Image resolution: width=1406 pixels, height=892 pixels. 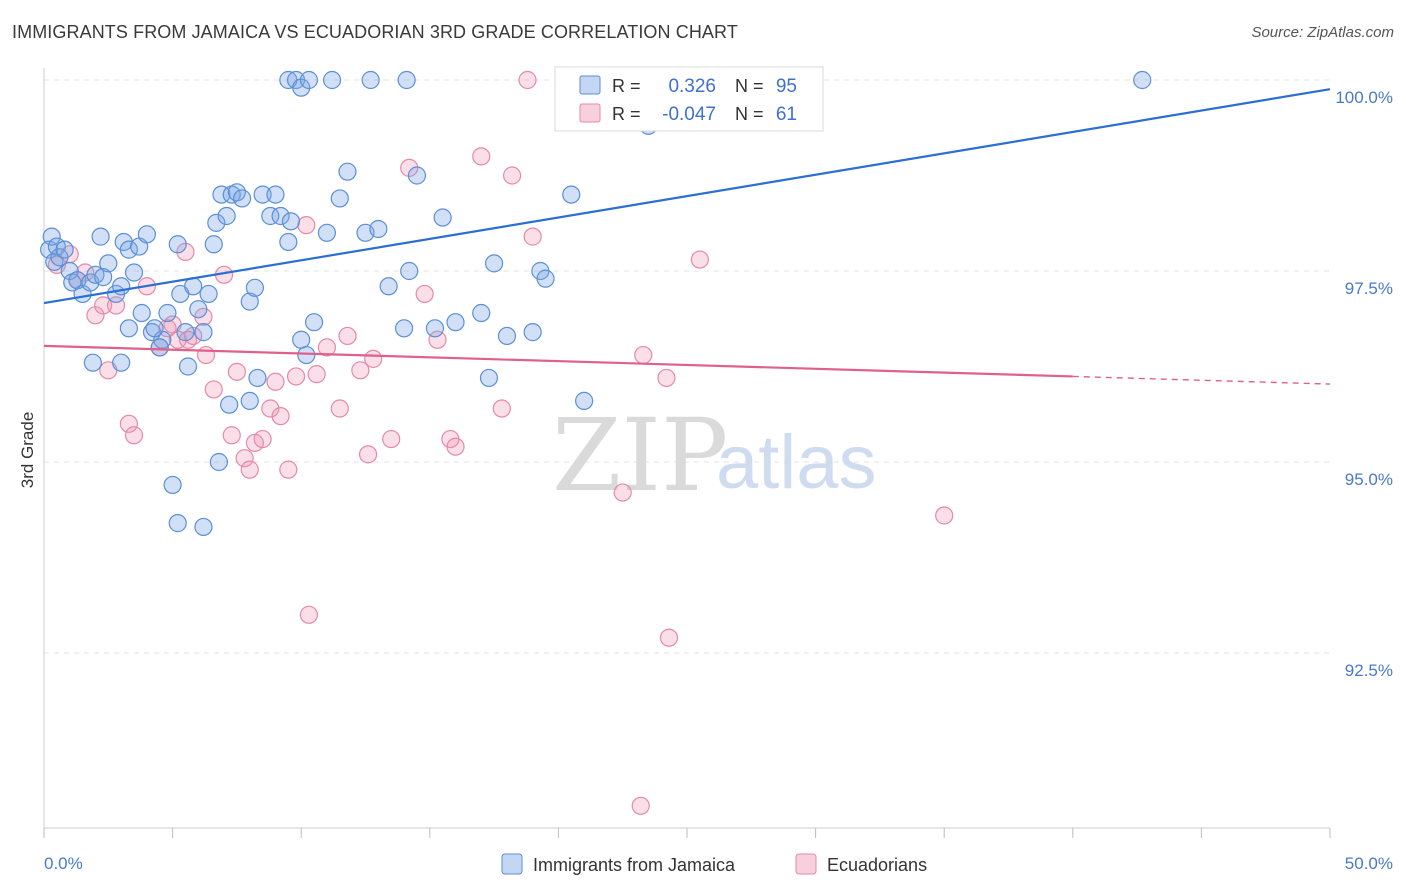 I want to click on y-tick-label: 97.5%, so click(x=1369, y=288).